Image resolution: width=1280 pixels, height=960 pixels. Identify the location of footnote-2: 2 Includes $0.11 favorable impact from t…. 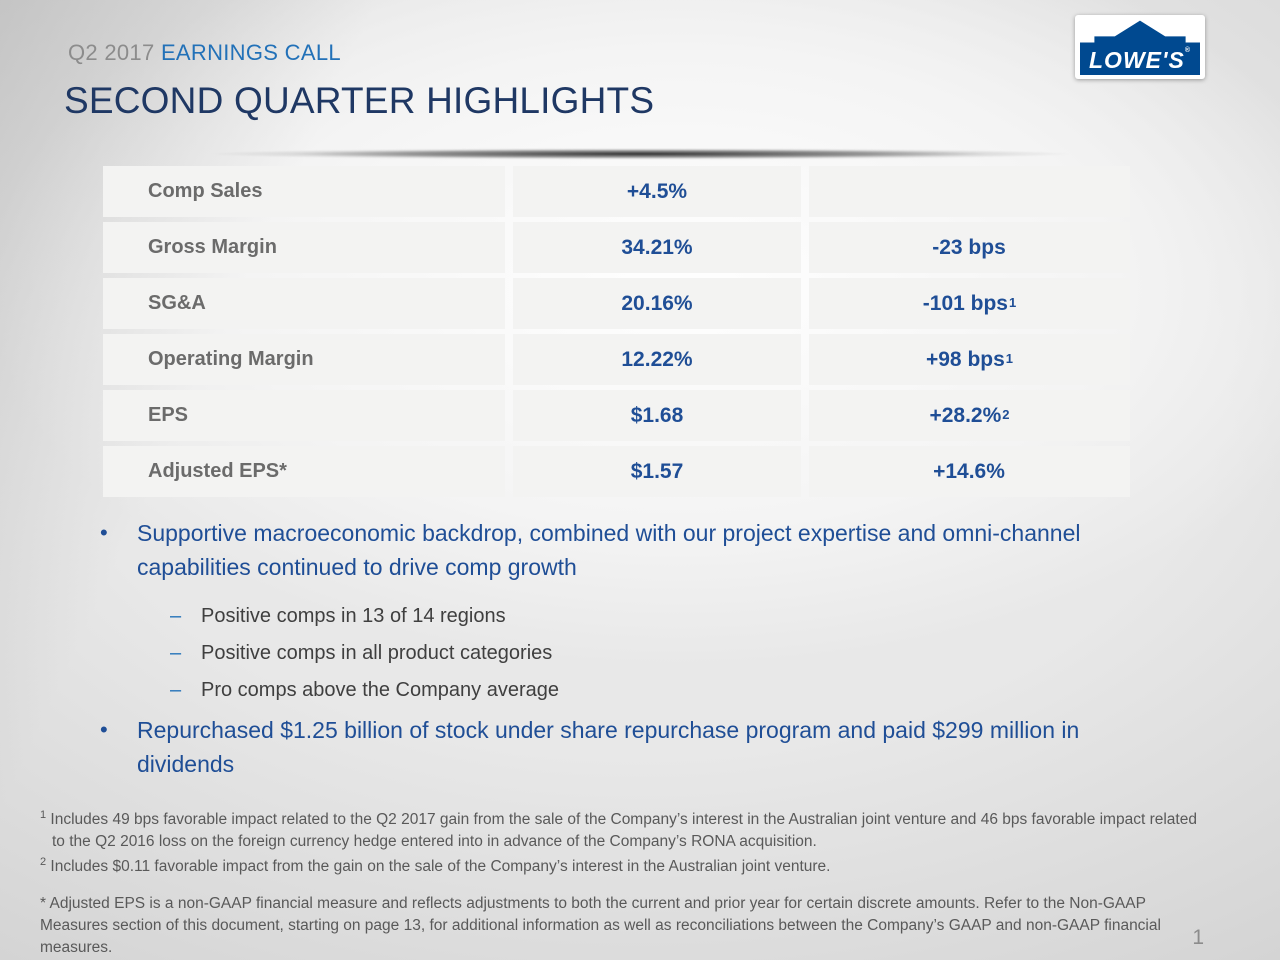
(620, 865).